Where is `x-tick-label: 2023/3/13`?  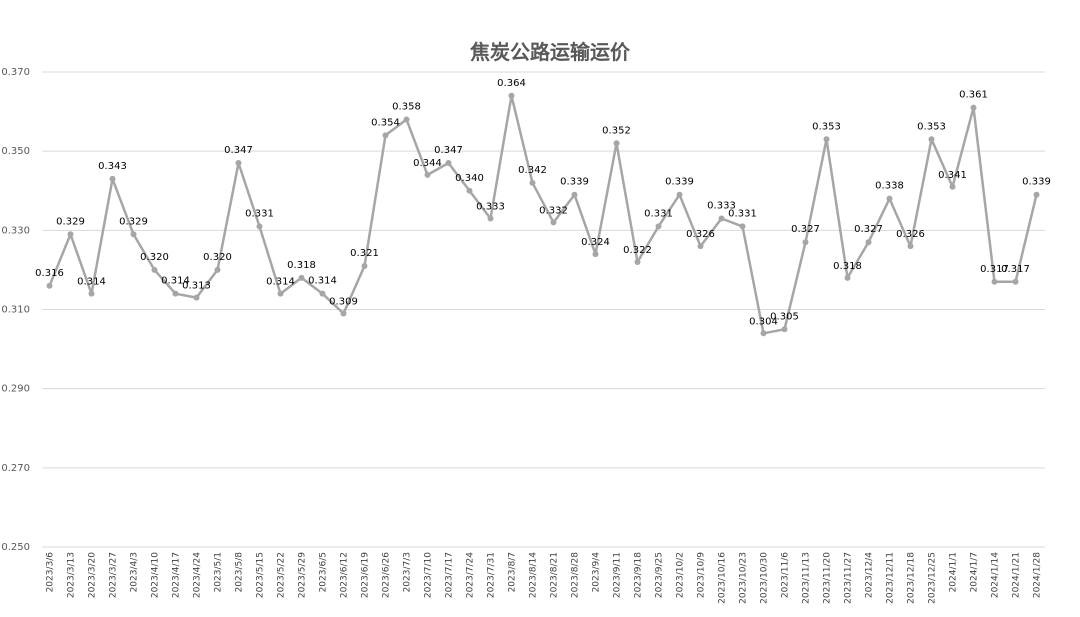 x-tick-label: 2023/3/13 is located at coordinates (72, 575).